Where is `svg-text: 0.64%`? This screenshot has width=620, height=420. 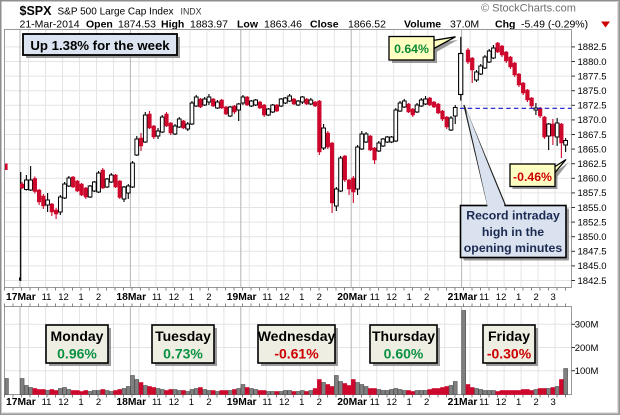
svg-text: 0.64% is located at coordinates (411, 49).